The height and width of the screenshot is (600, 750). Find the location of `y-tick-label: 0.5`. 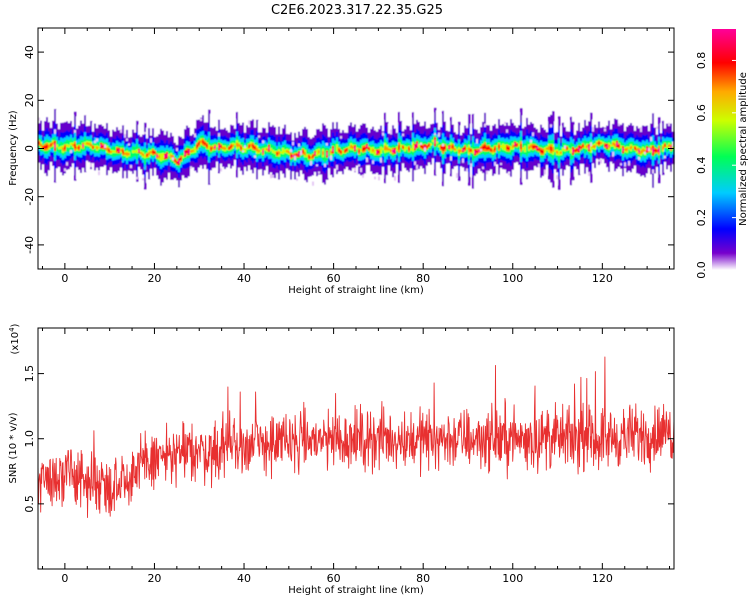

y-tick-label: 0.5 is located at coordinates (29, 504).